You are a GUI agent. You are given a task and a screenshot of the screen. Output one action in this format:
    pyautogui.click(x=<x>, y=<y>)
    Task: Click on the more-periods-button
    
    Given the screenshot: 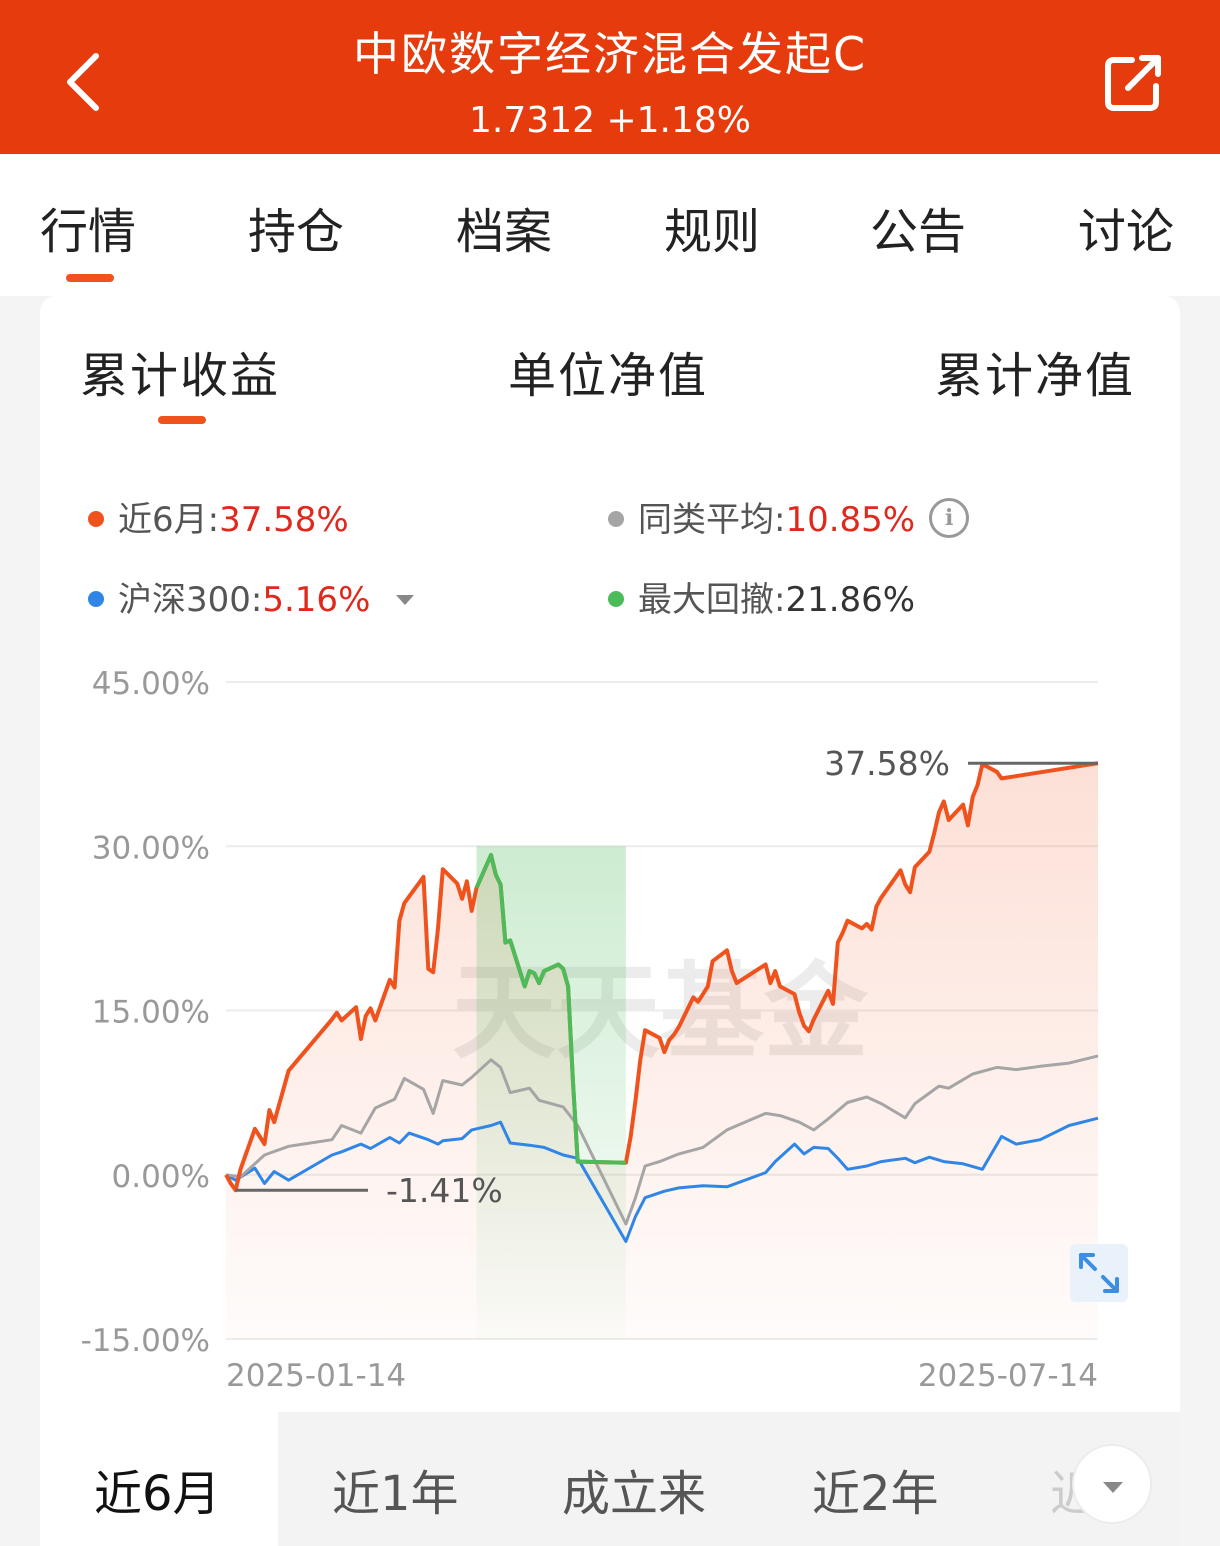 What is the action you would take?
    pyautogui.click(x=1112, y=1484)
    